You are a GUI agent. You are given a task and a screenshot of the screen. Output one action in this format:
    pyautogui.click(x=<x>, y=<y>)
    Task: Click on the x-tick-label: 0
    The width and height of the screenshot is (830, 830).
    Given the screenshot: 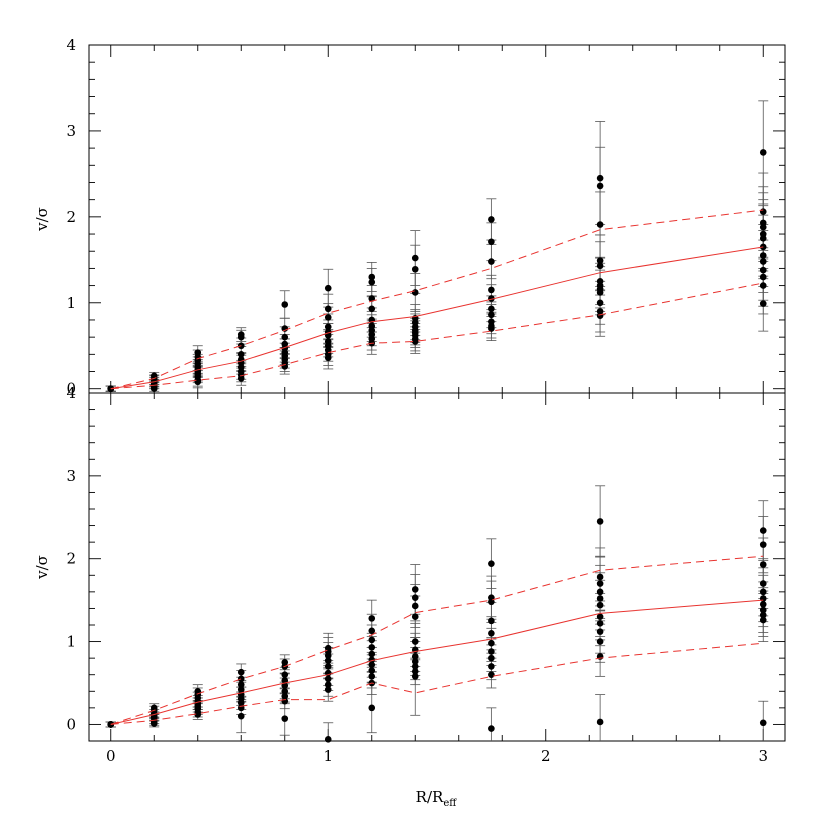 What is the action you would take?
    pyautogui.click(x=111, y=756)
    